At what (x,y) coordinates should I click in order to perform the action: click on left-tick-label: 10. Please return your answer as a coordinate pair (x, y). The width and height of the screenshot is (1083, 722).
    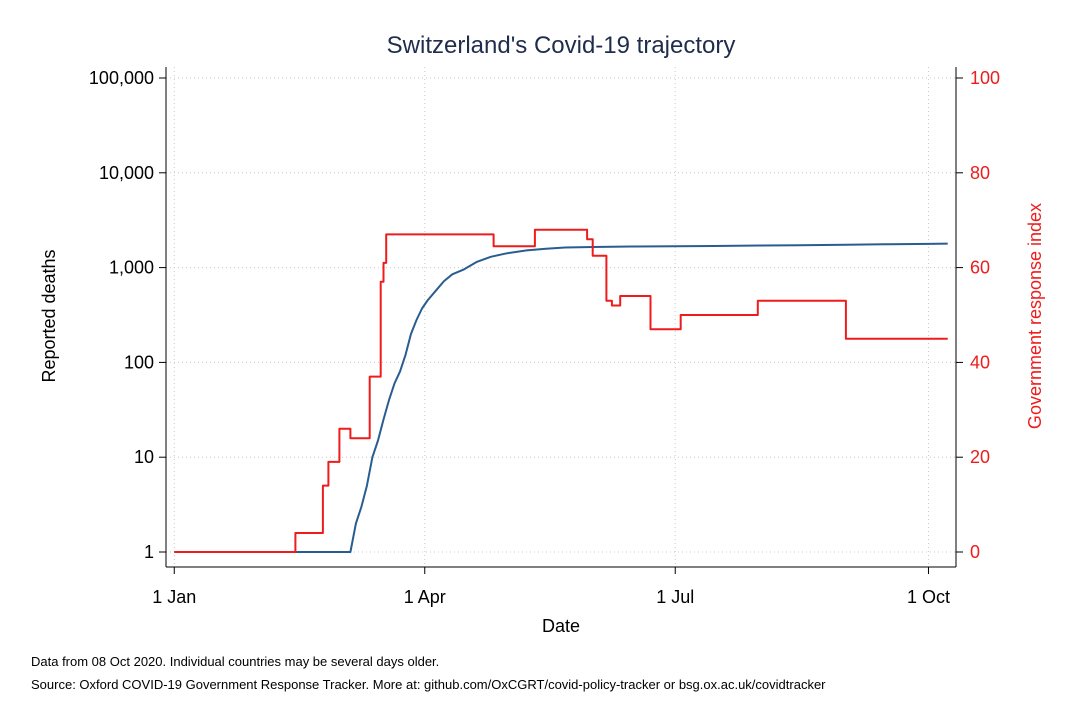
    Looking at the image, I should click on (144, 457).